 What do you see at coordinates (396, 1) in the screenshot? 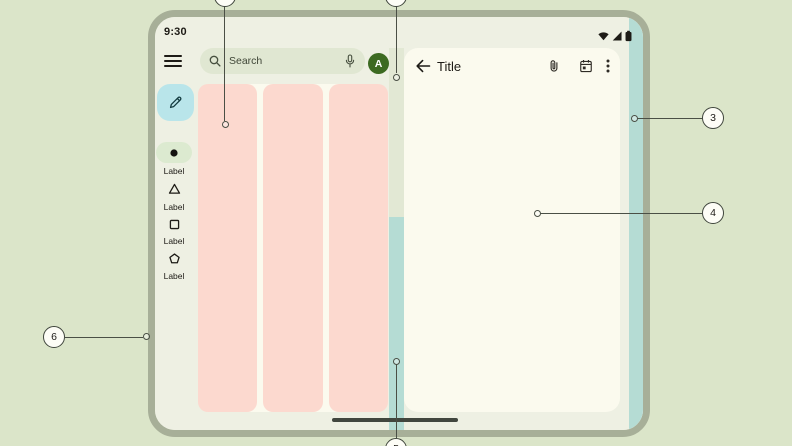
I see `callout-2-number: 2` at bounding box center [396, 1].